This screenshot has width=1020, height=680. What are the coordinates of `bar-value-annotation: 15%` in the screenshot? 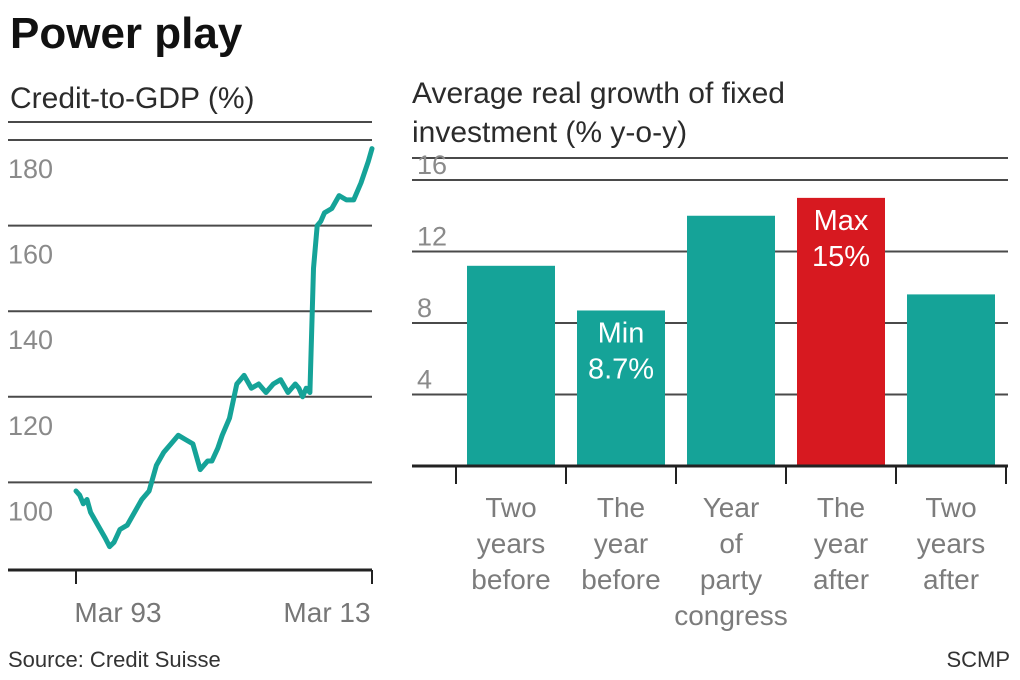 It's located at (841, 257).